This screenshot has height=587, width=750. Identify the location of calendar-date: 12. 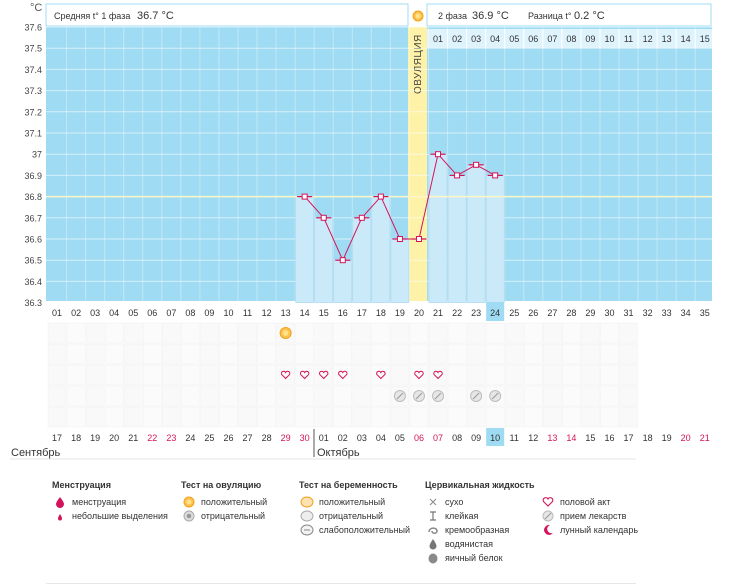
(533, 438).